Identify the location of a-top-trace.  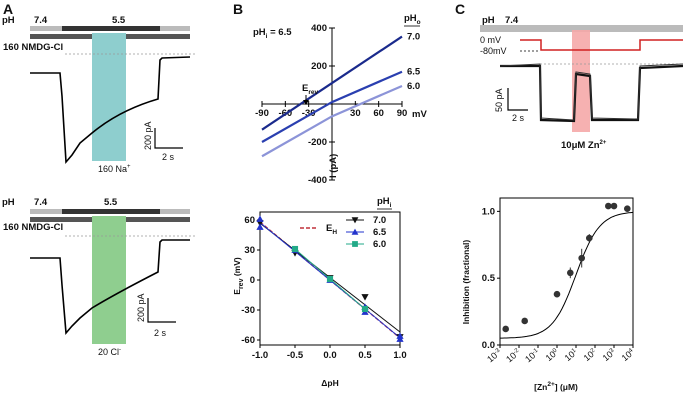
(110, 110).